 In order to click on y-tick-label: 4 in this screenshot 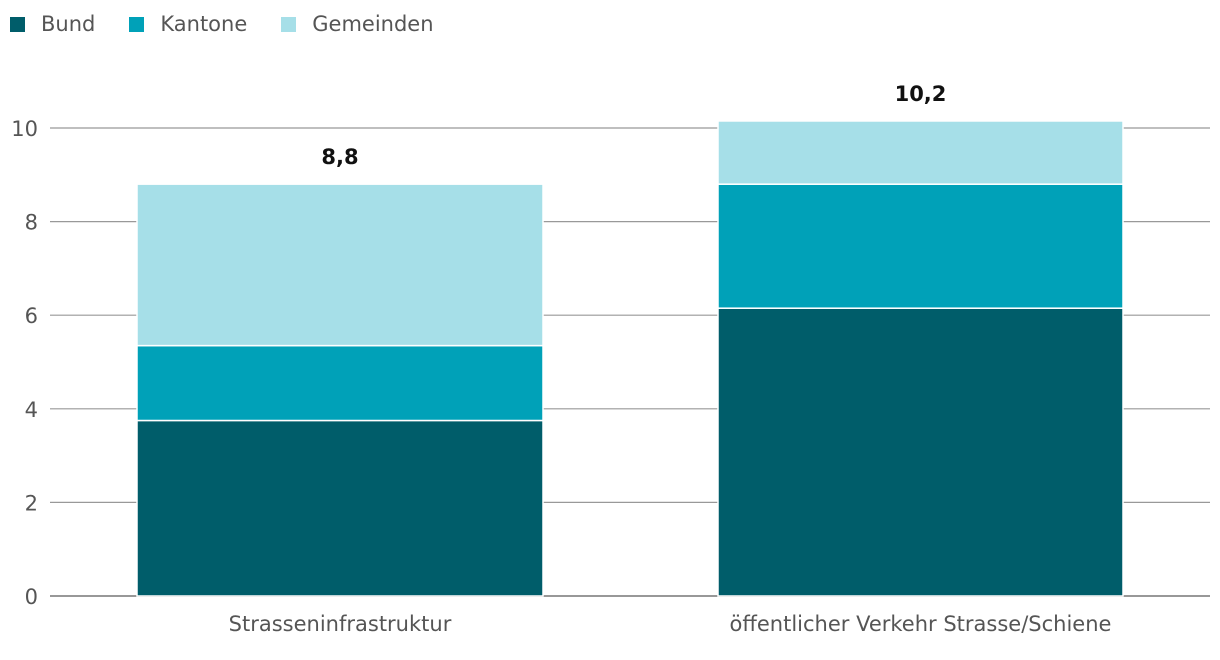, I will do `click(31, 410)`.